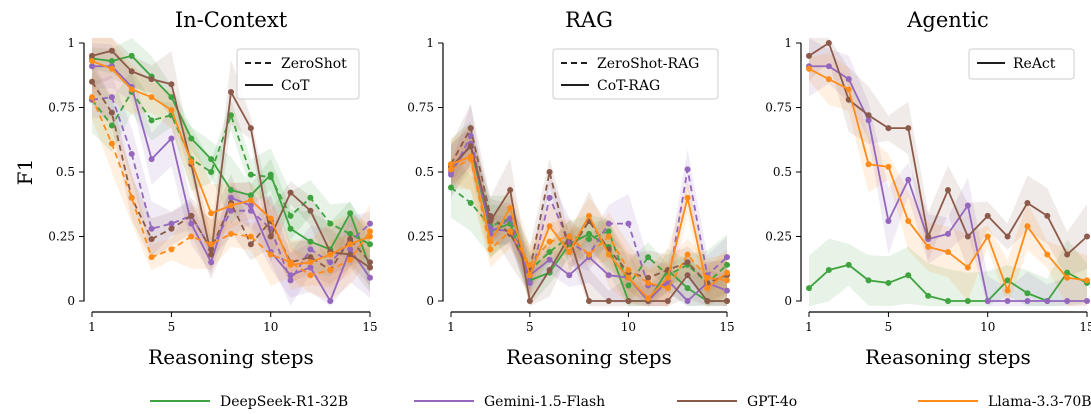 This screenshot has width=1091, height=414. I want to click on x-tick-label: 15, so click(369, 327).